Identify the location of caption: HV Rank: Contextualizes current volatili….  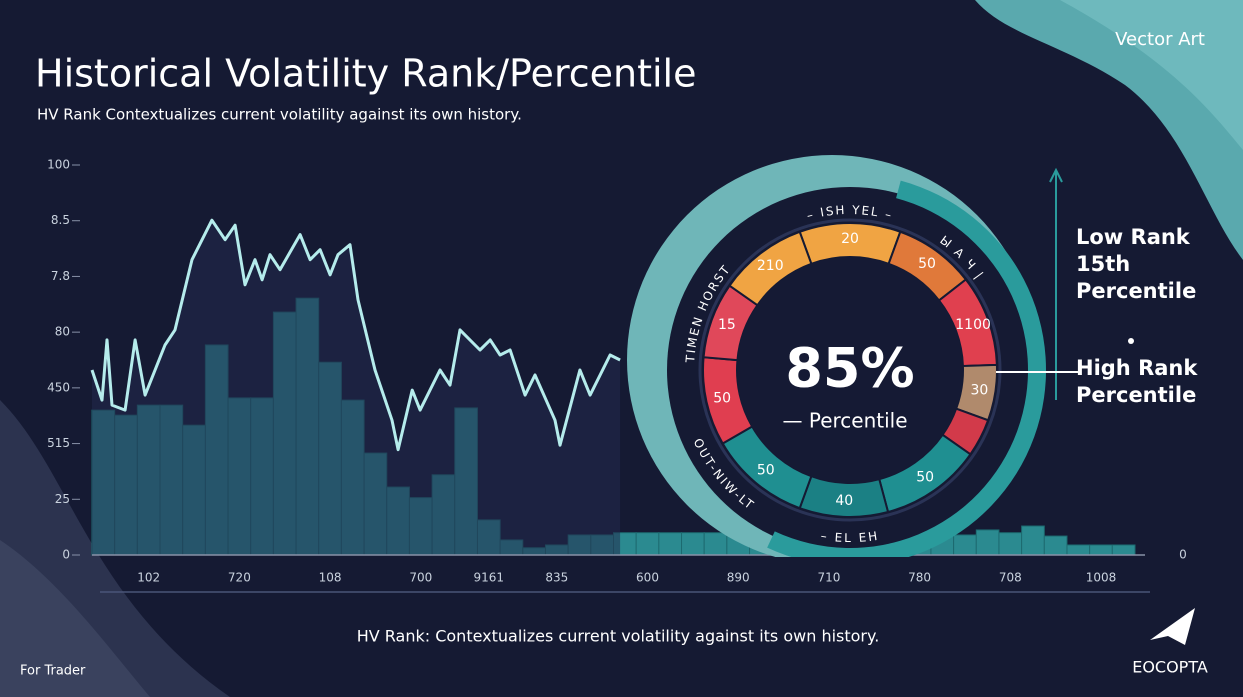
(618, 636).